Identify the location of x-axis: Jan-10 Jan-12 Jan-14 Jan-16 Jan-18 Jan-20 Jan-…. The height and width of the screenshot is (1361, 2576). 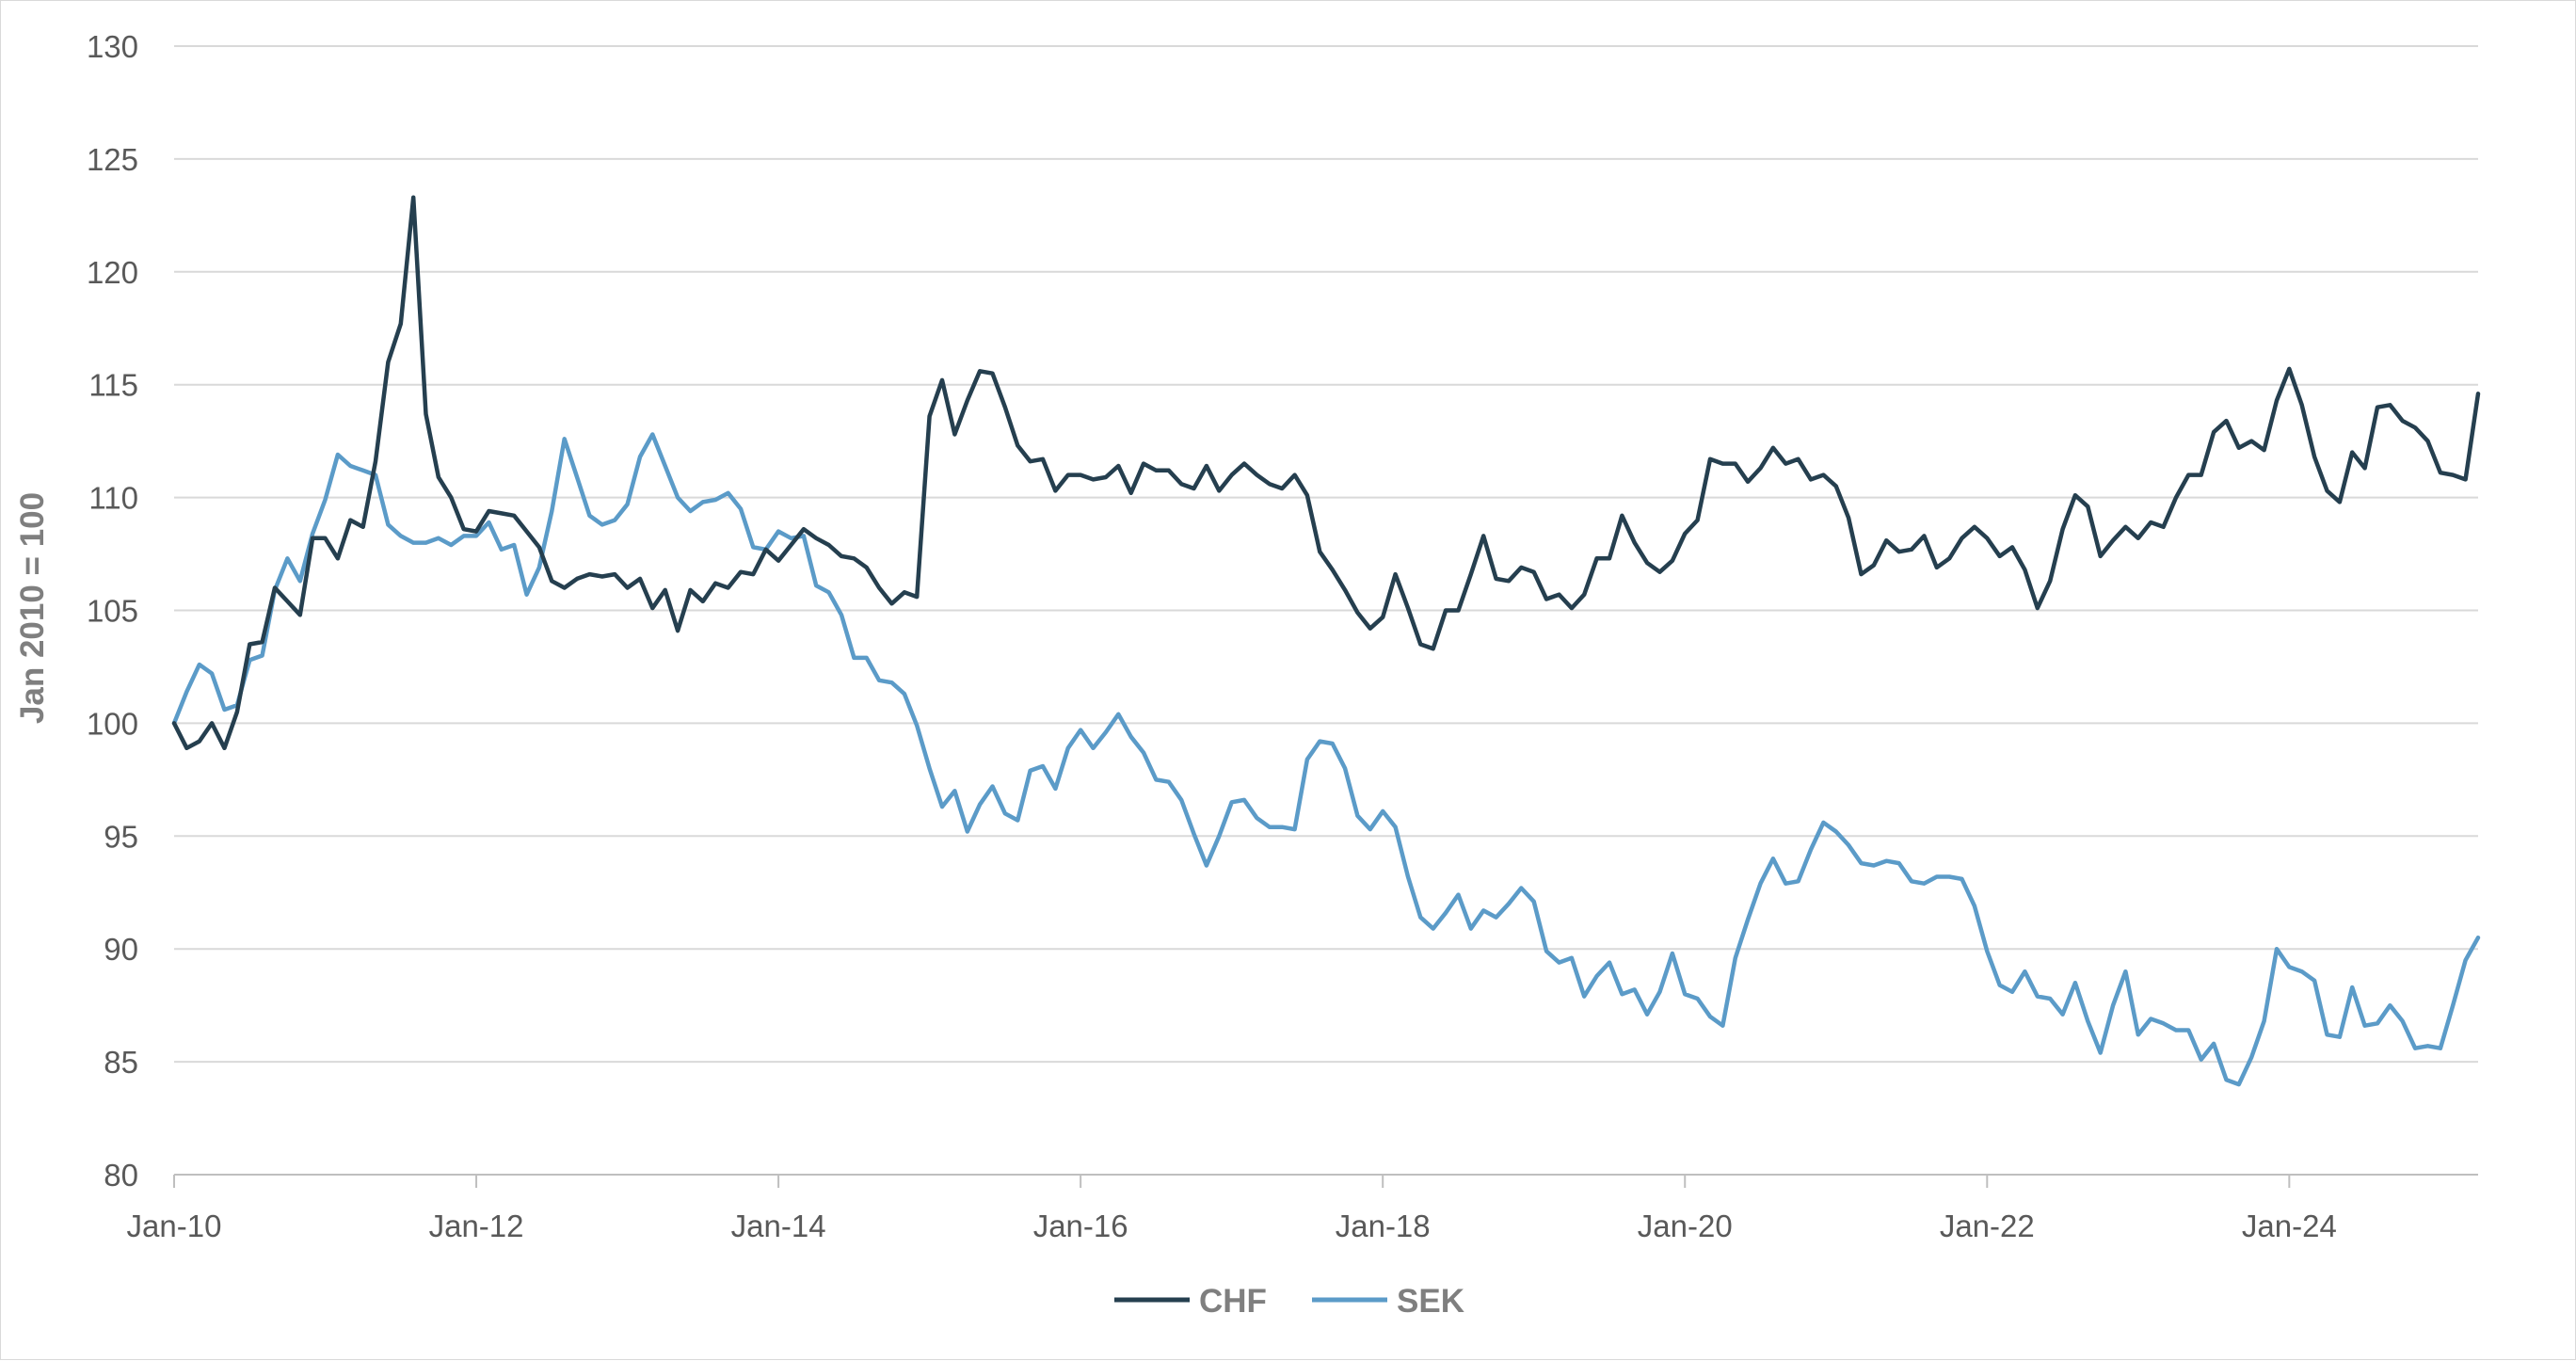
(1302, 1208).